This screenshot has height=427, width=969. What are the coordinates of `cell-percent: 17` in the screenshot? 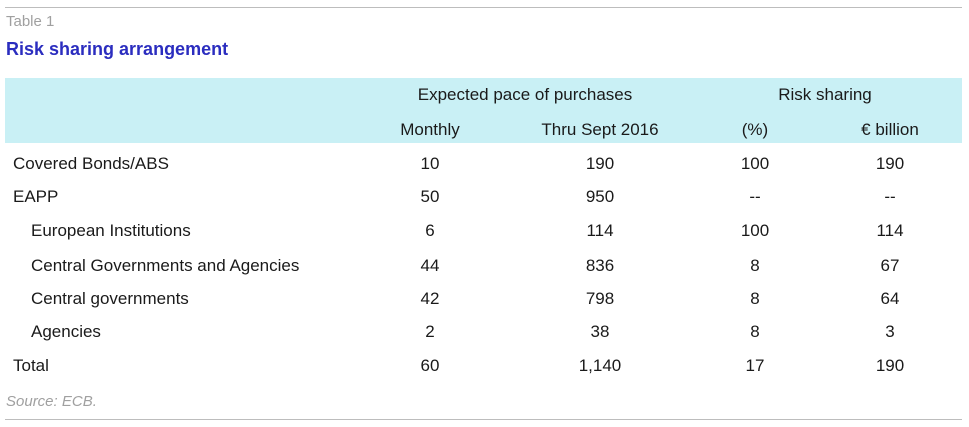 It's located at (755, 365).